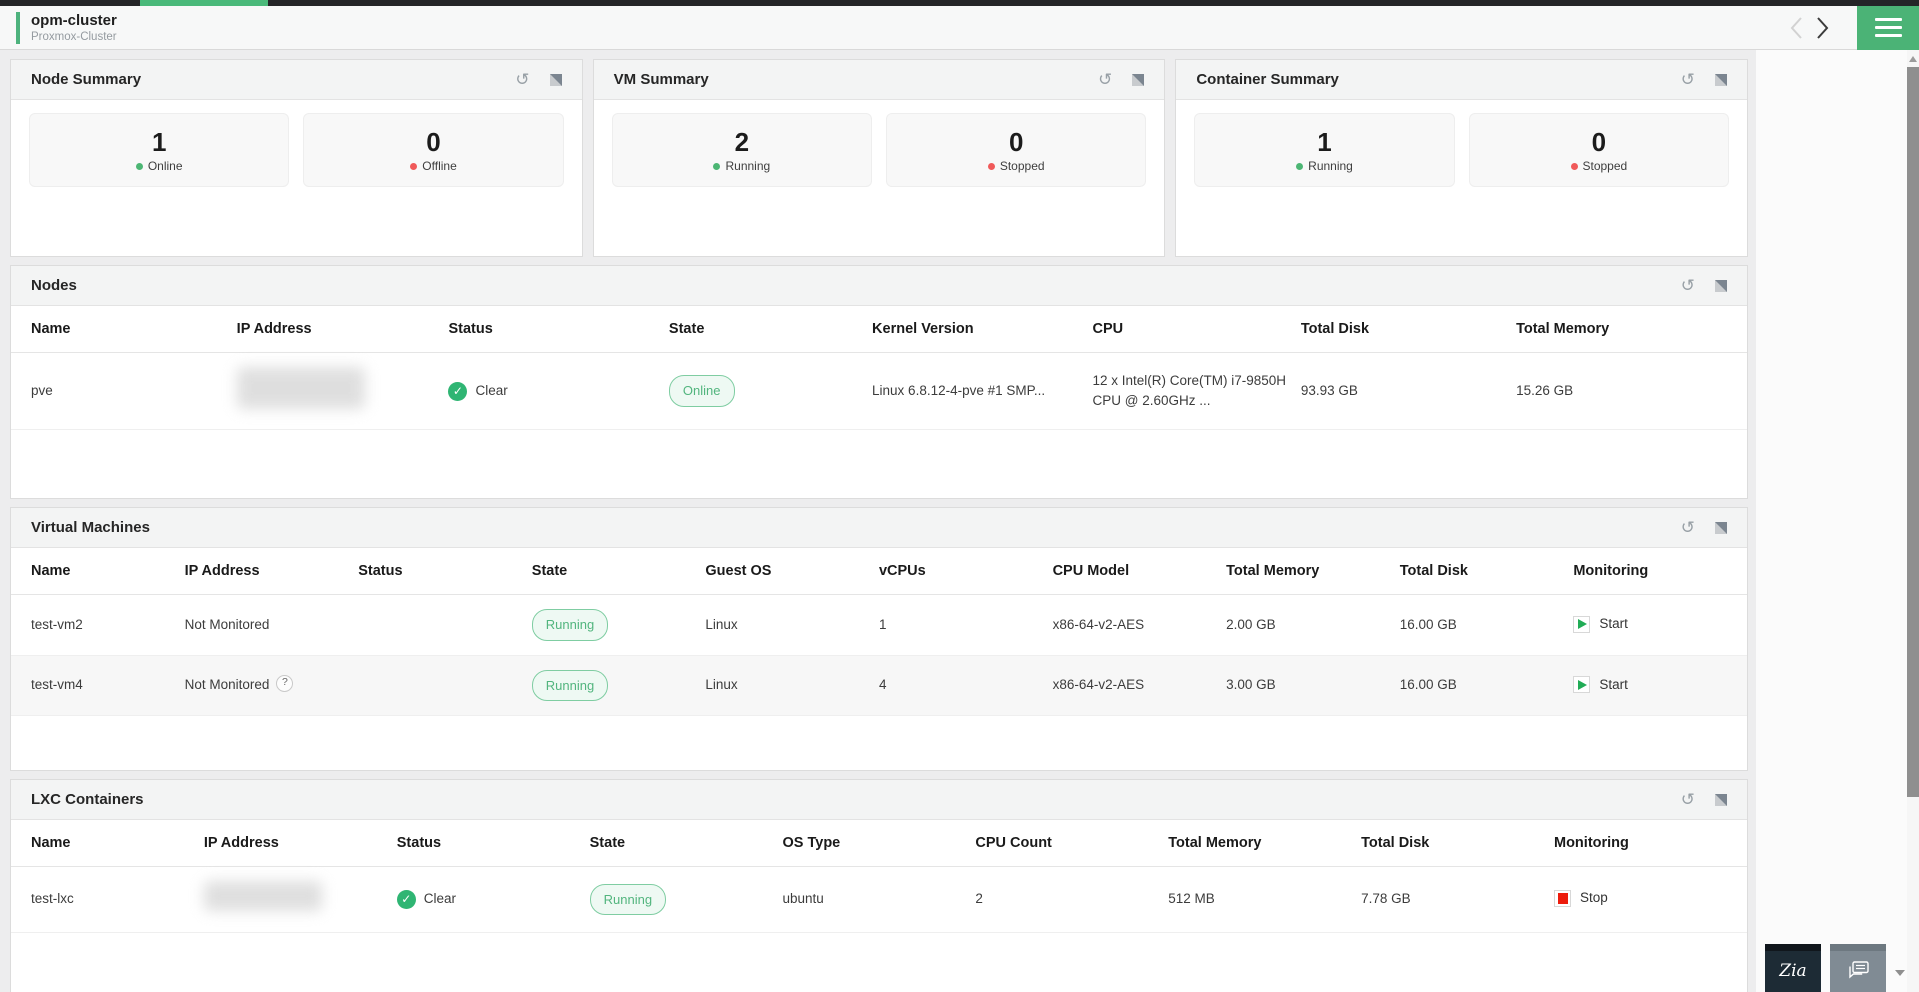 Image resolution: width=1919 pixels, height=992 pixels. I want to click on panel-spacer, so click(879, 743).